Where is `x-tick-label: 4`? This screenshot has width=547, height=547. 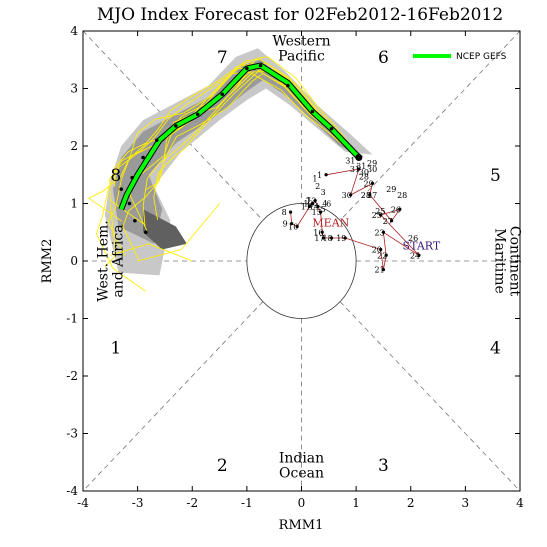
x-tick-label: 4 is located at coordinates (520, 503).